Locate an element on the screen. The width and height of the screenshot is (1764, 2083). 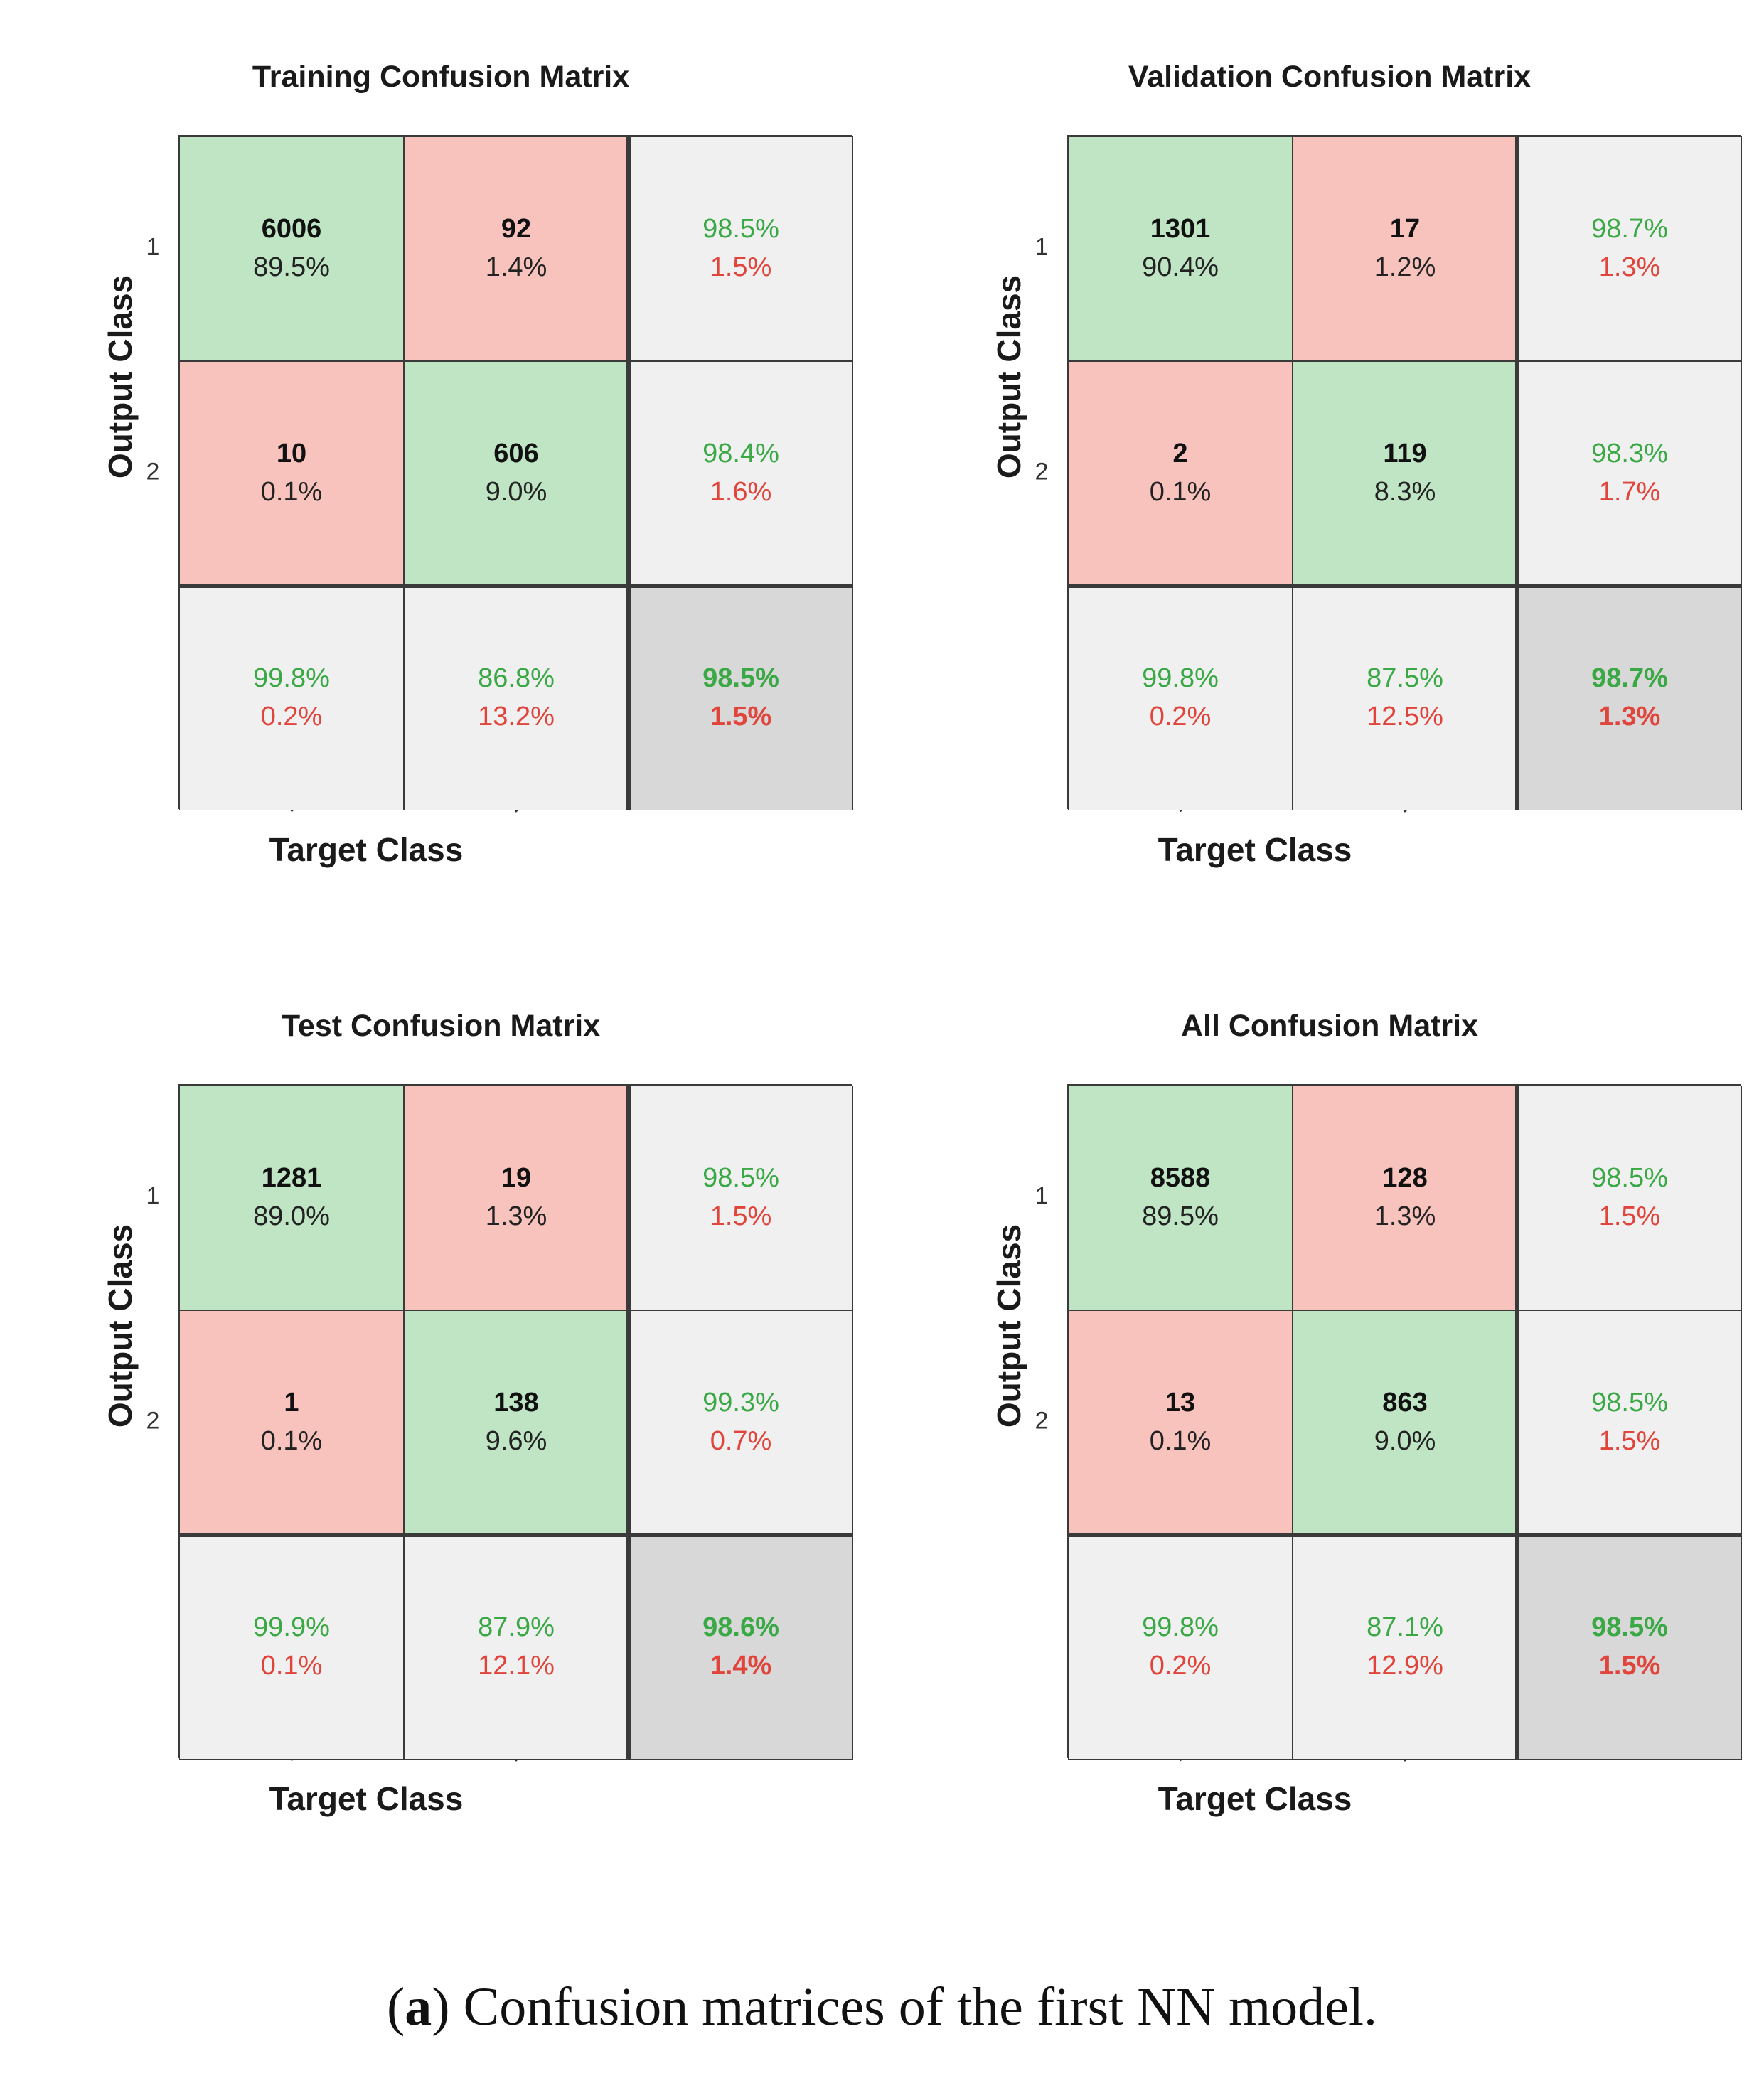
cell-secondary-value: 12.1% is located at coordinates (516, 1666).